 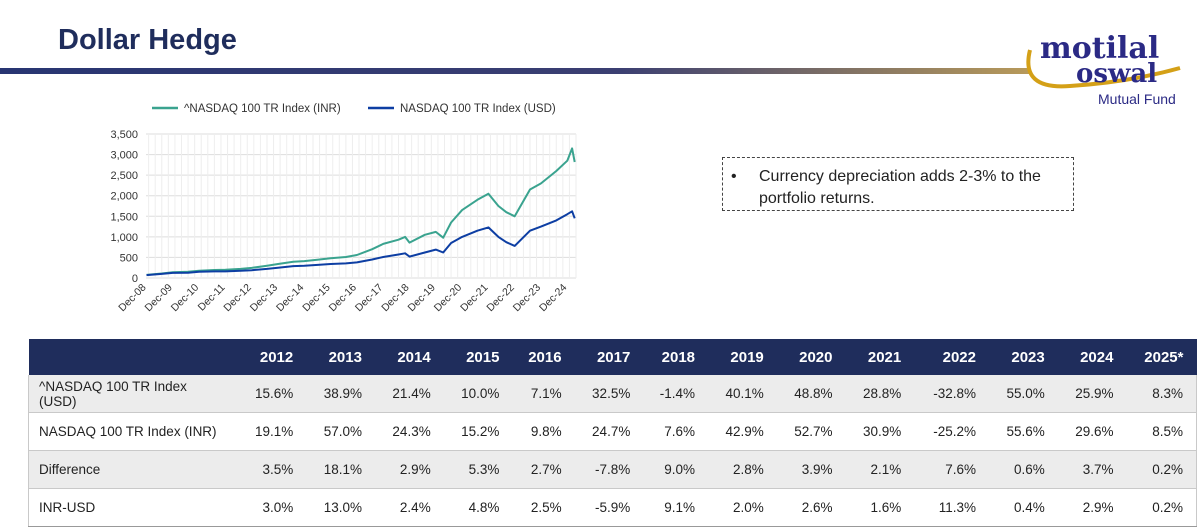 What do you see at coordinates (553, 298) in the screenshot?
I see `x-tick-label: Dec-24` at bounding box center [553, 298].